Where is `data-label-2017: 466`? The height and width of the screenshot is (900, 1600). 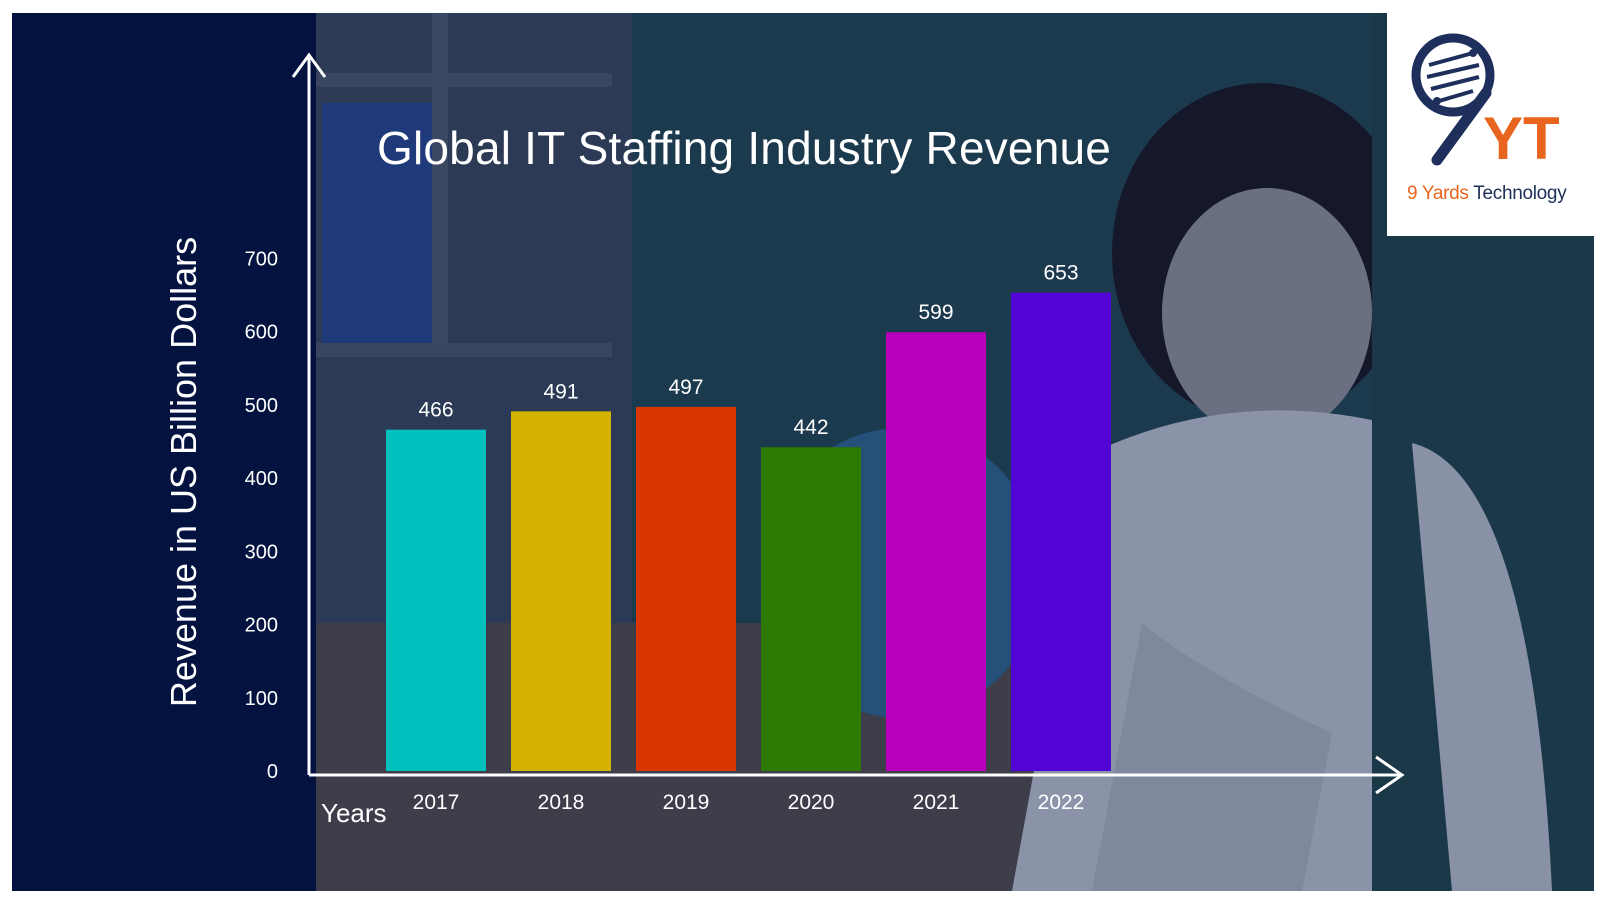
data-label-2017: 466 is located at coordinates (435, 410).